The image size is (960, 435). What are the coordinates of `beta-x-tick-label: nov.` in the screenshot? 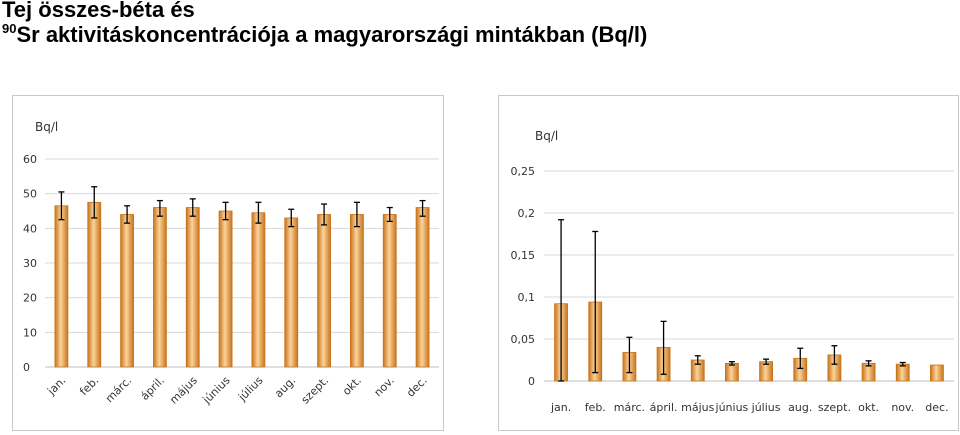 It's located at (384, 386).